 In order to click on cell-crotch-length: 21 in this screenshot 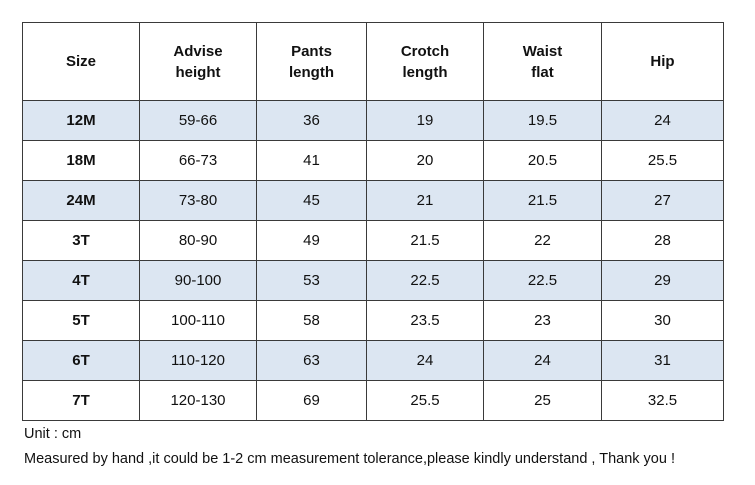, I will do `click(425, 200)`.